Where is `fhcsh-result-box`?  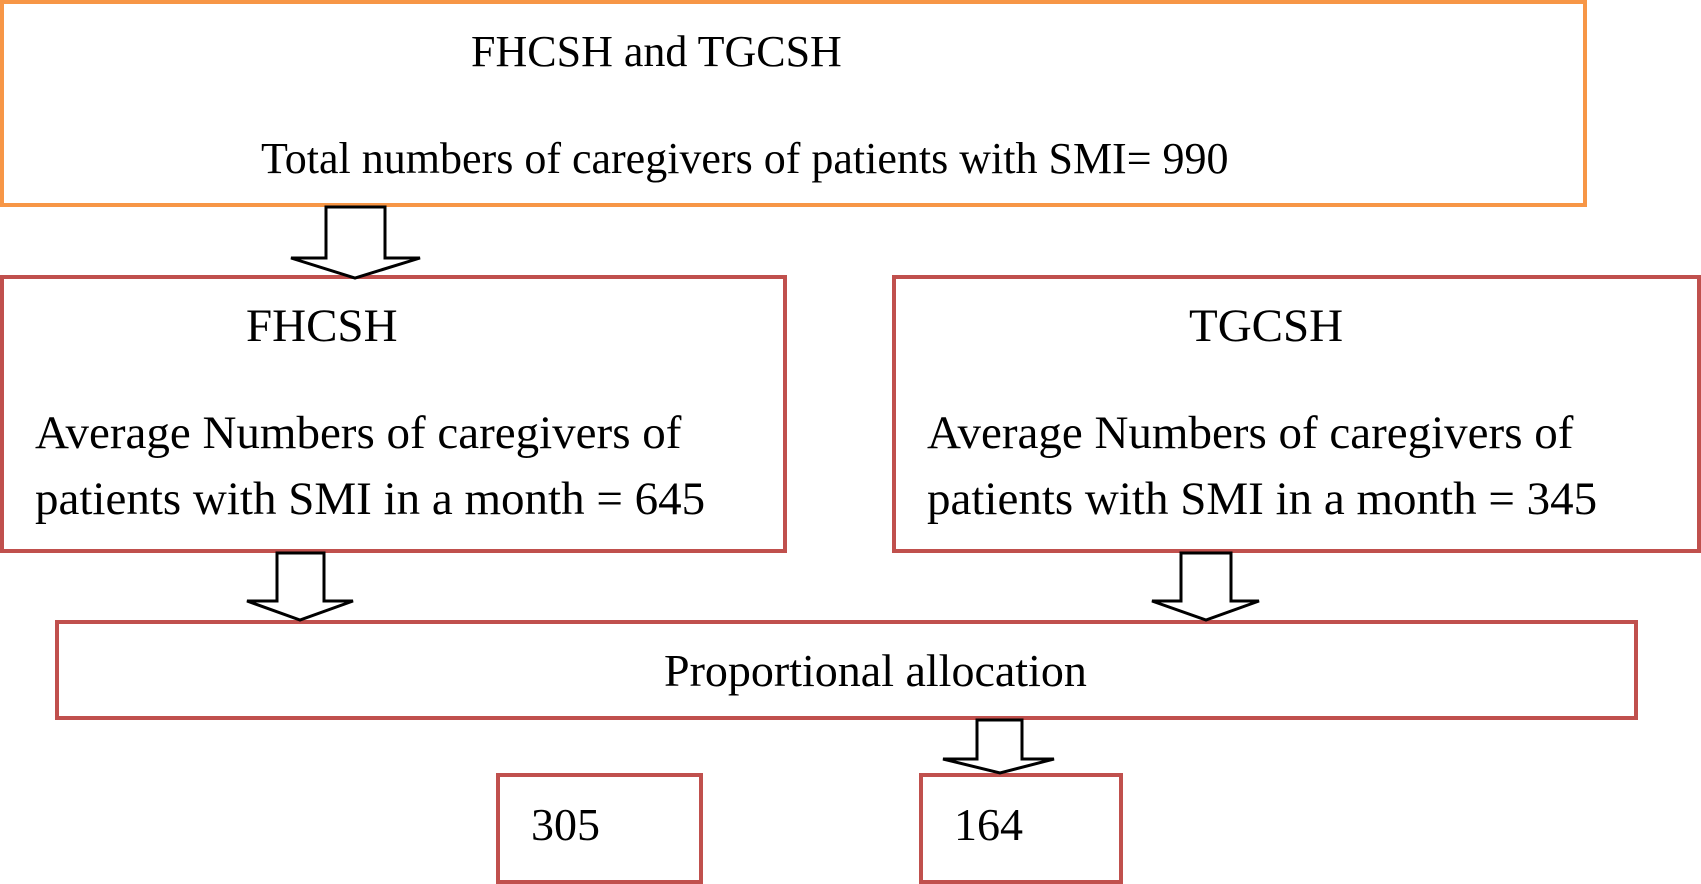
fhcsh-result-box is located at coordinates (599, 828).